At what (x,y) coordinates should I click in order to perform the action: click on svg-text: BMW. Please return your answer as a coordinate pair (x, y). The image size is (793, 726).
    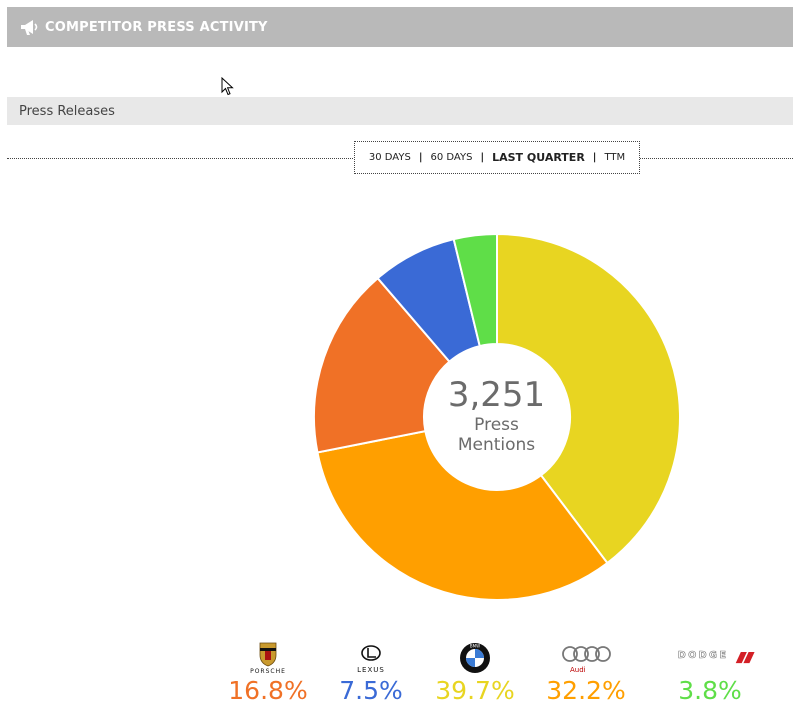
    Looking at the image, I should click on (475, 646).